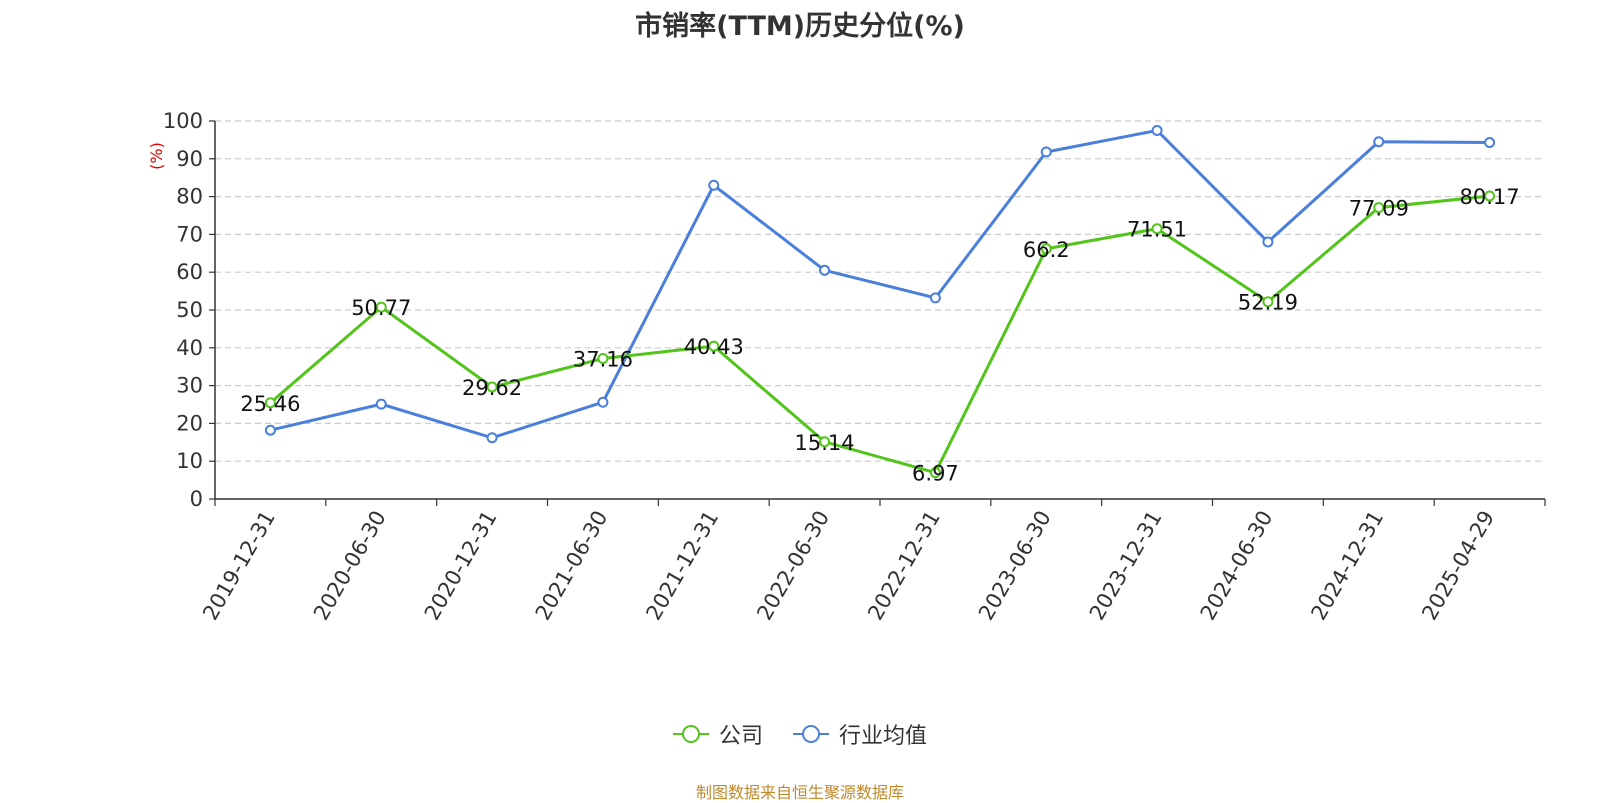 This screenshot has height=803, width=1600. Describe the element at coordinates (740, 736) in the screenshot. I see `legend-label-company: 公司` at that location.